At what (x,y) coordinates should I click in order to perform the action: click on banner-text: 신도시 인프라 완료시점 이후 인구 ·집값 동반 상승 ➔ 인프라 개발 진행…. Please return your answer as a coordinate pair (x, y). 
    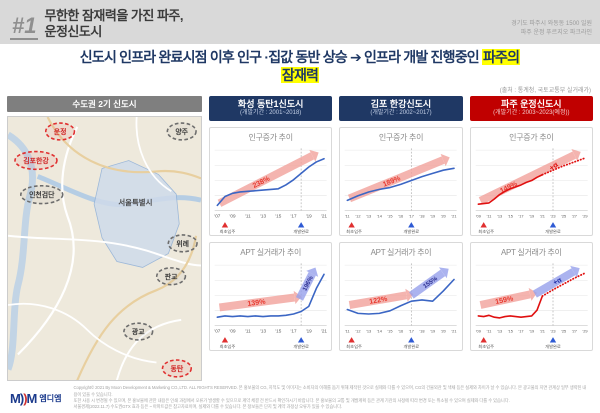
    Looking at the image, I should click on (280, 57).